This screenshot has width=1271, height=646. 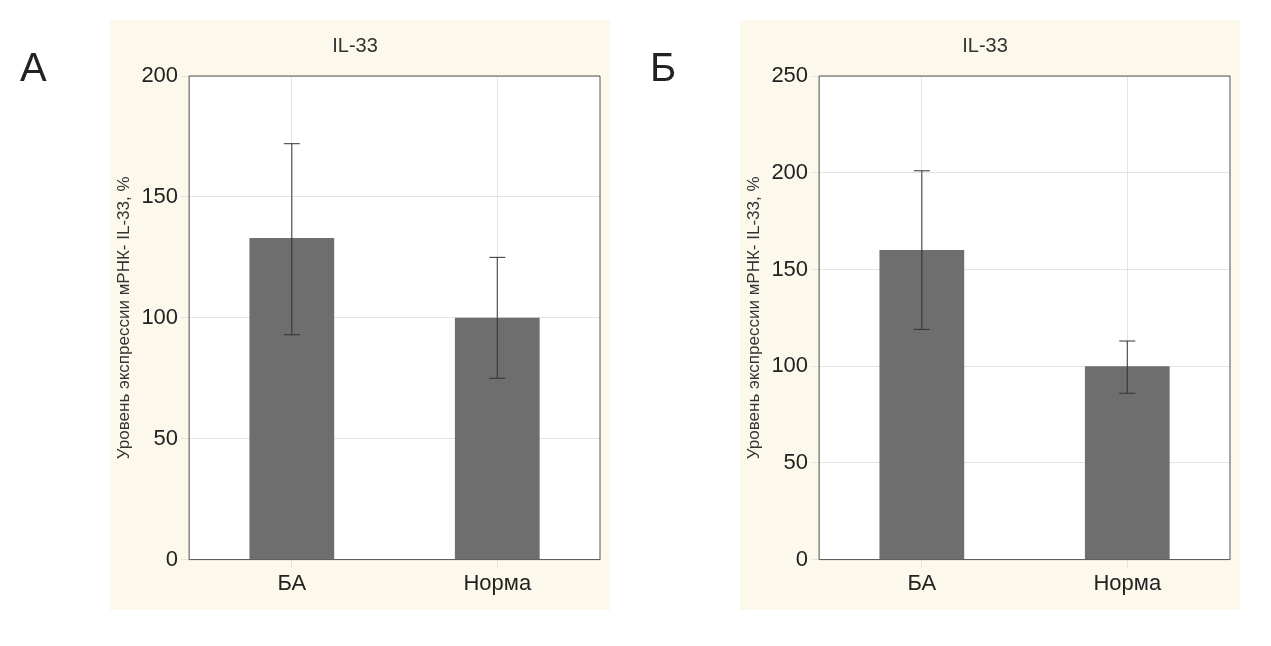 I want to click on y-tick-label: 250, so click(x=790, y=75).